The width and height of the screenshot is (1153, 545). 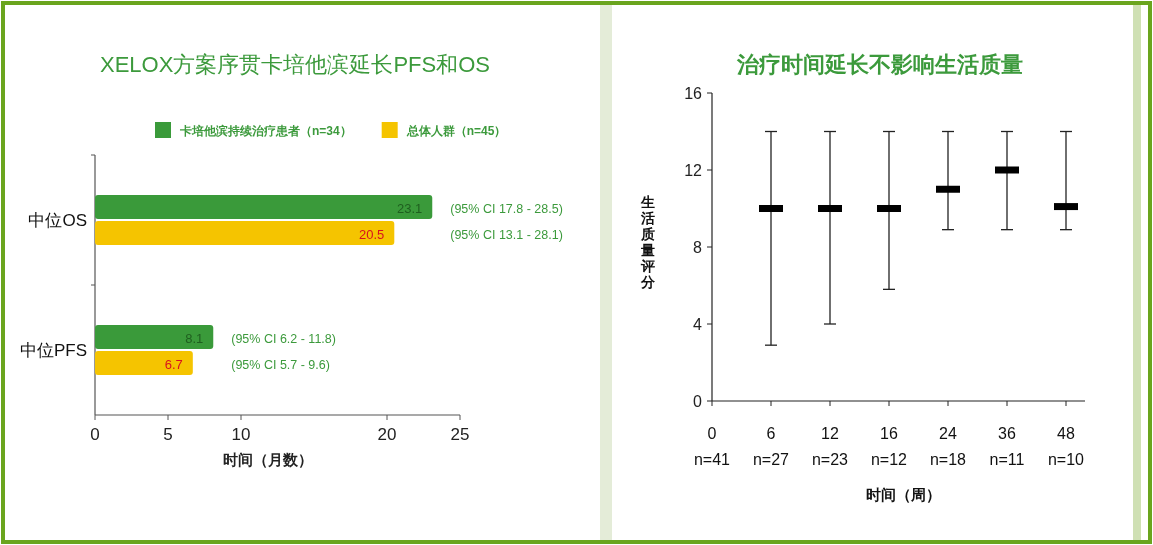 What do you see at coordinates (889, 446) in the screenshot?
I see `x-tick-label: 16 n=12` at bounding box center [889, 446].